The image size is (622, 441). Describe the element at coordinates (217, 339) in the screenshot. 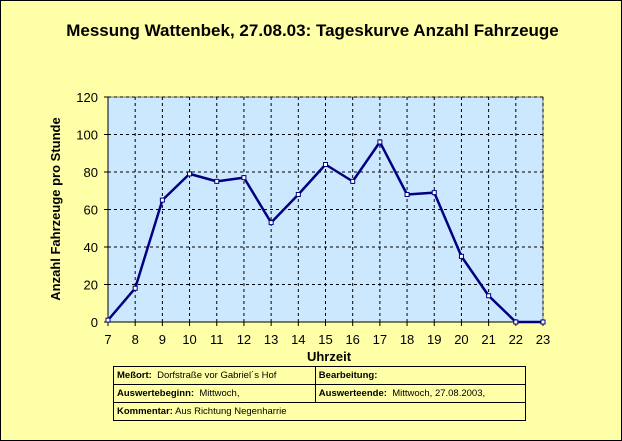

I see `x-tick-label: 11` at that location.